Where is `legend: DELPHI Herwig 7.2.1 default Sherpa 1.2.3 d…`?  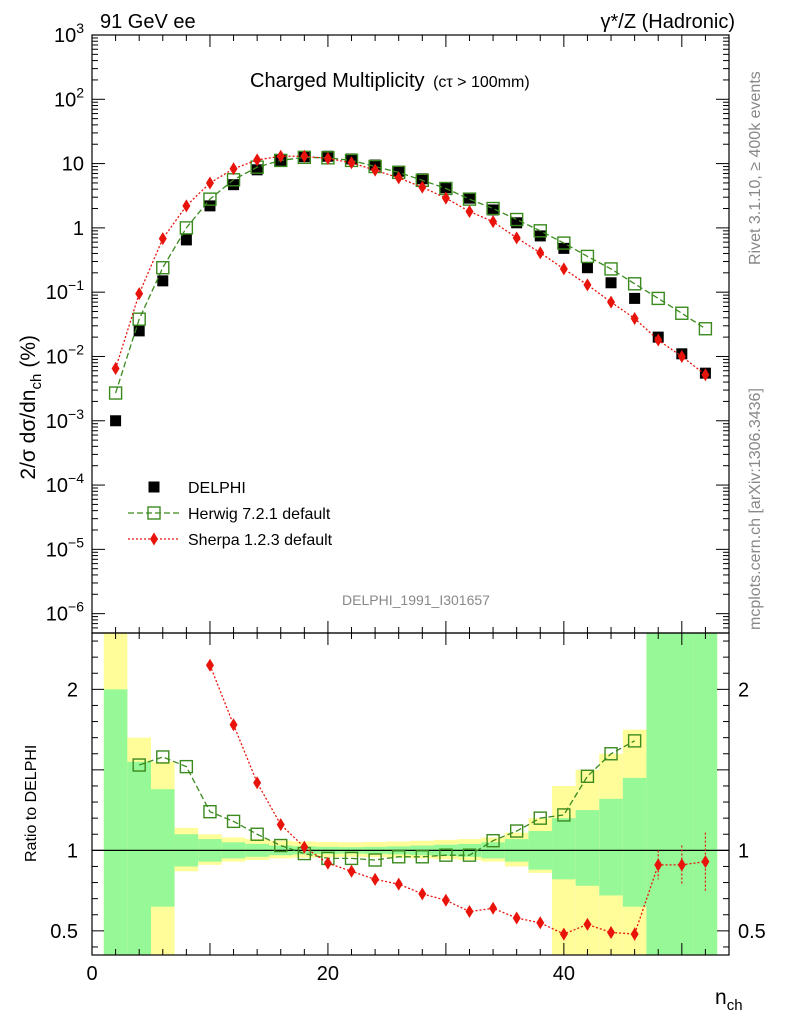
legend: DELPHI Herwig 7.2.1 default Sherpa 1.2.3 d… is located at coordinates (230, 514).